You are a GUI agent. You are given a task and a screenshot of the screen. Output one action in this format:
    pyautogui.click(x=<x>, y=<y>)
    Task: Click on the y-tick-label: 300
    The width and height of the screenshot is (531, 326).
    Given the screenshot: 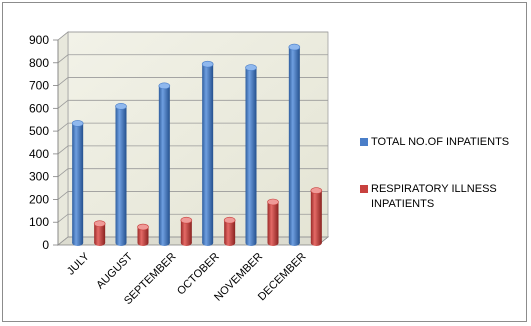 What is the action you would take?
    pyautogui.click(x=39, y=177)
    